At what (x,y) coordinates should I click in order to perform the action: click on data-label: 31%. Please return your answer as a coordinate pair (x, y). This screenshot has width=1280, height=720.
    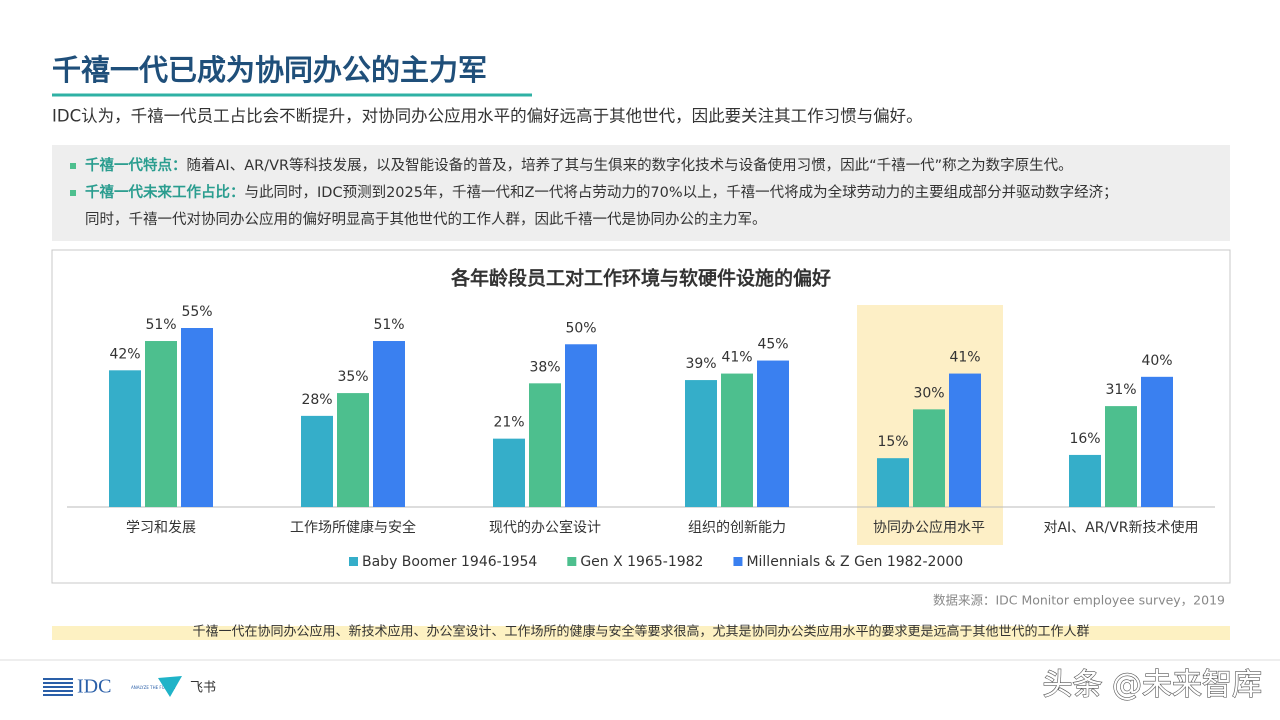
    Looking at the image, I should click on (1120, 390).